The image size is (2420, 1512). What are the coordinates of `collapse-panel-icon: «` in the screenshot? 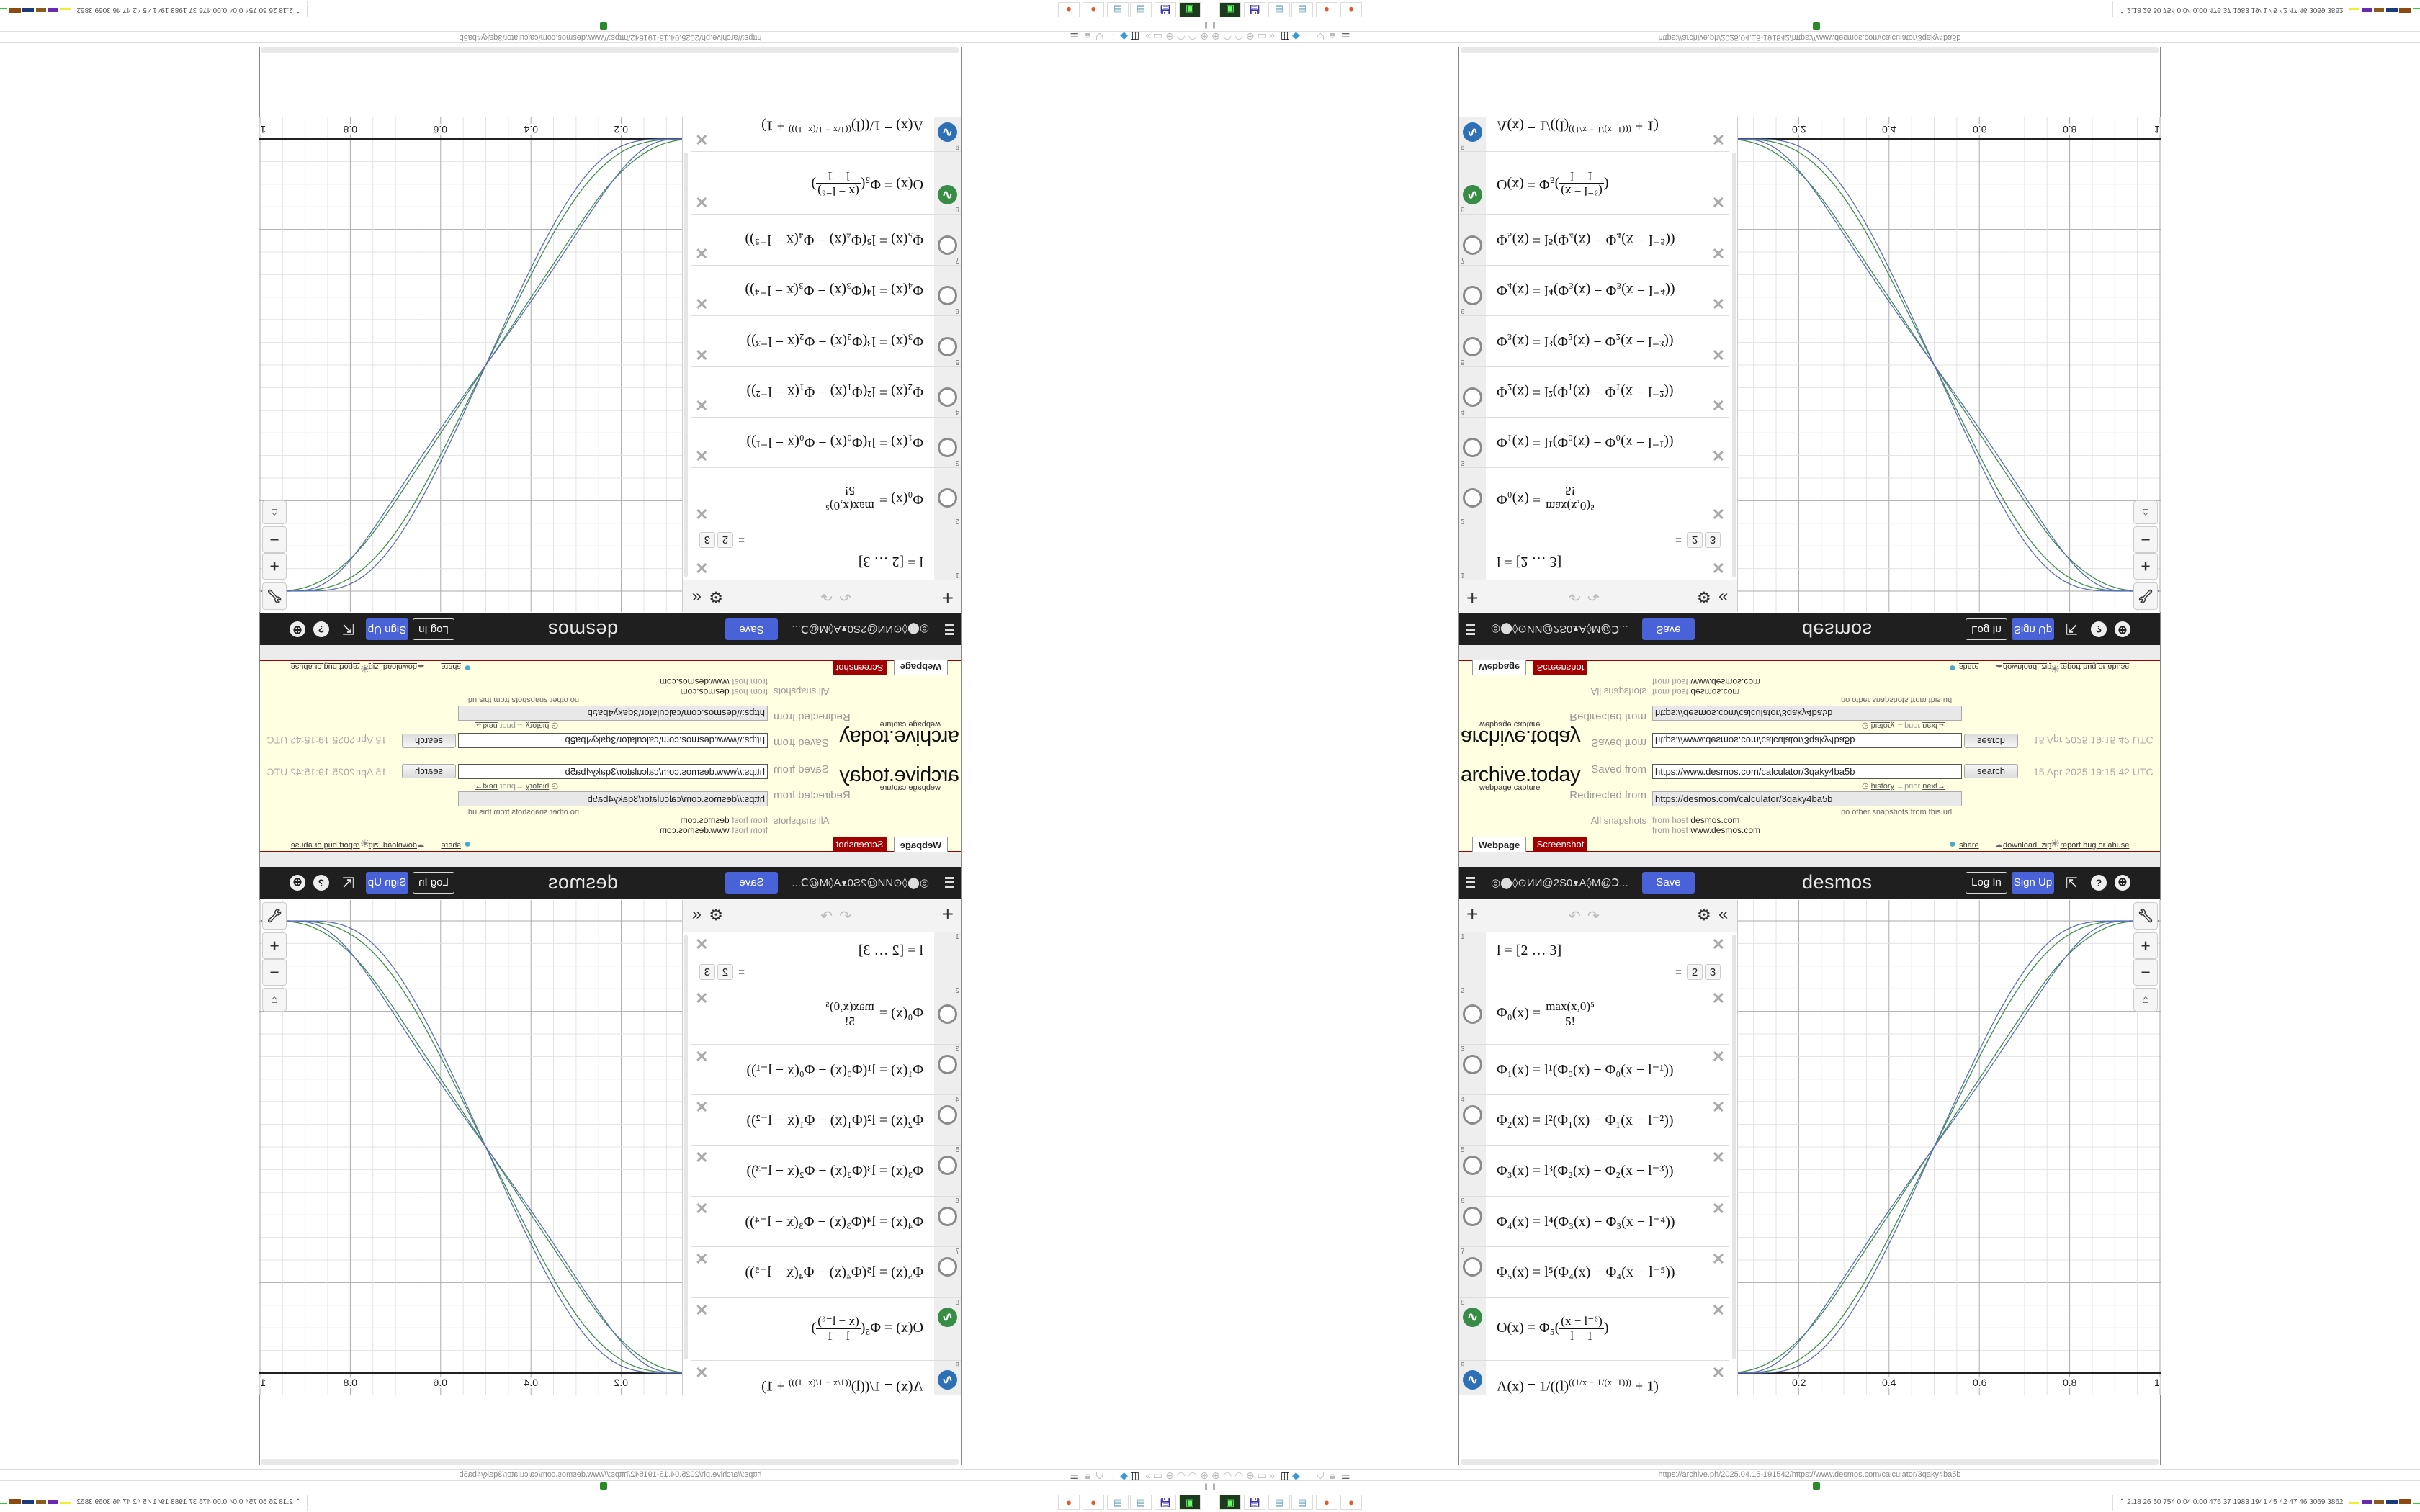 It's located at (696, 598).